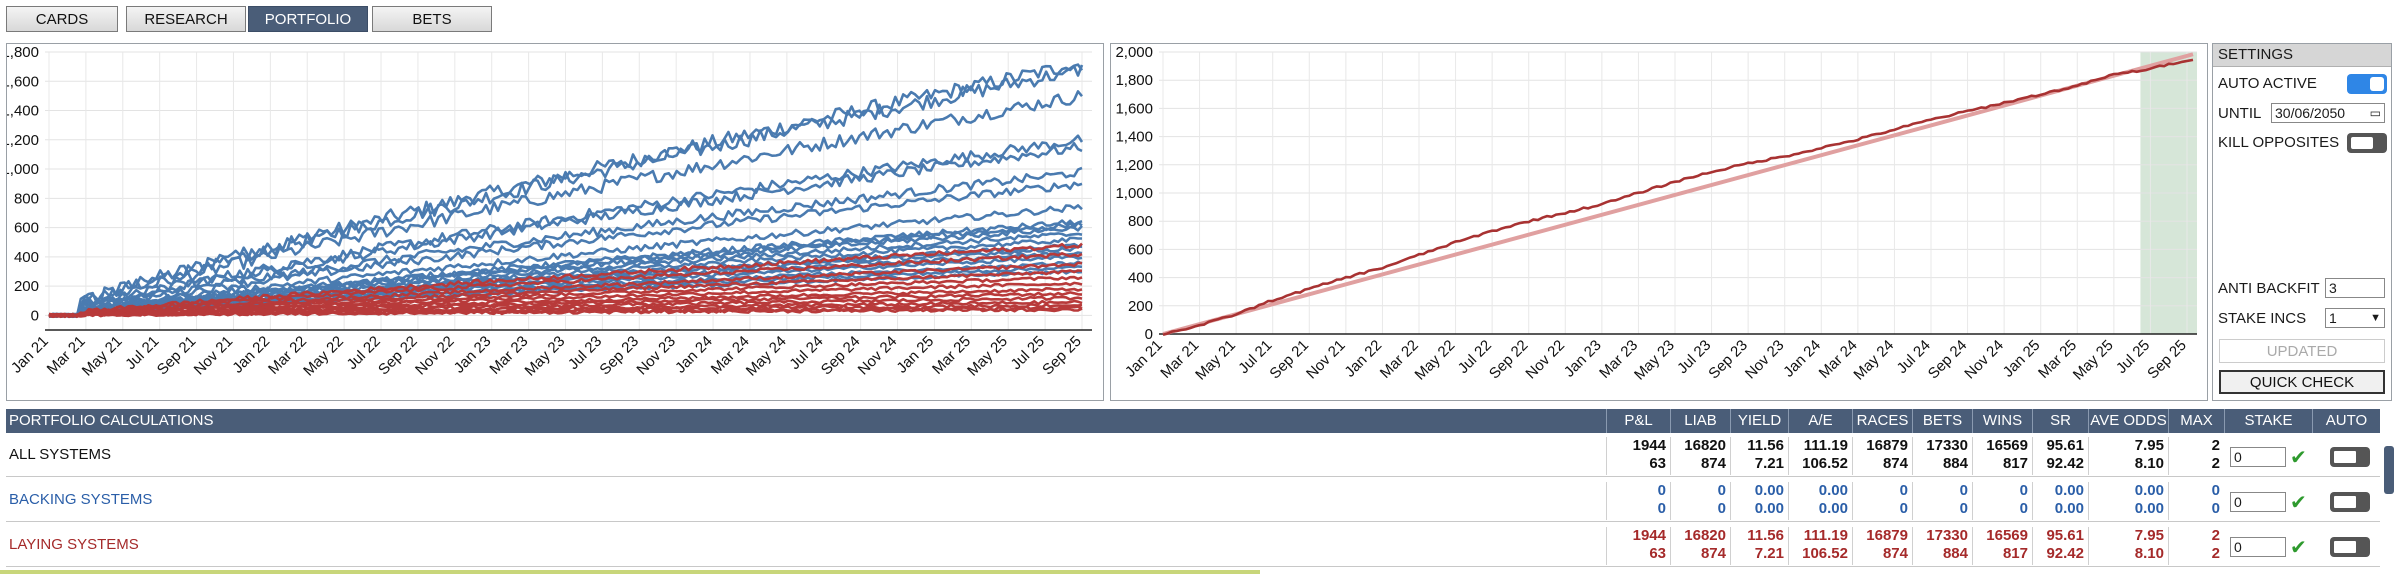 This screenshot has width=2400, height=574. Describe the element at coordinates (2240, 113) in the screenshot. I see `until-label: UNTIL` at that location.